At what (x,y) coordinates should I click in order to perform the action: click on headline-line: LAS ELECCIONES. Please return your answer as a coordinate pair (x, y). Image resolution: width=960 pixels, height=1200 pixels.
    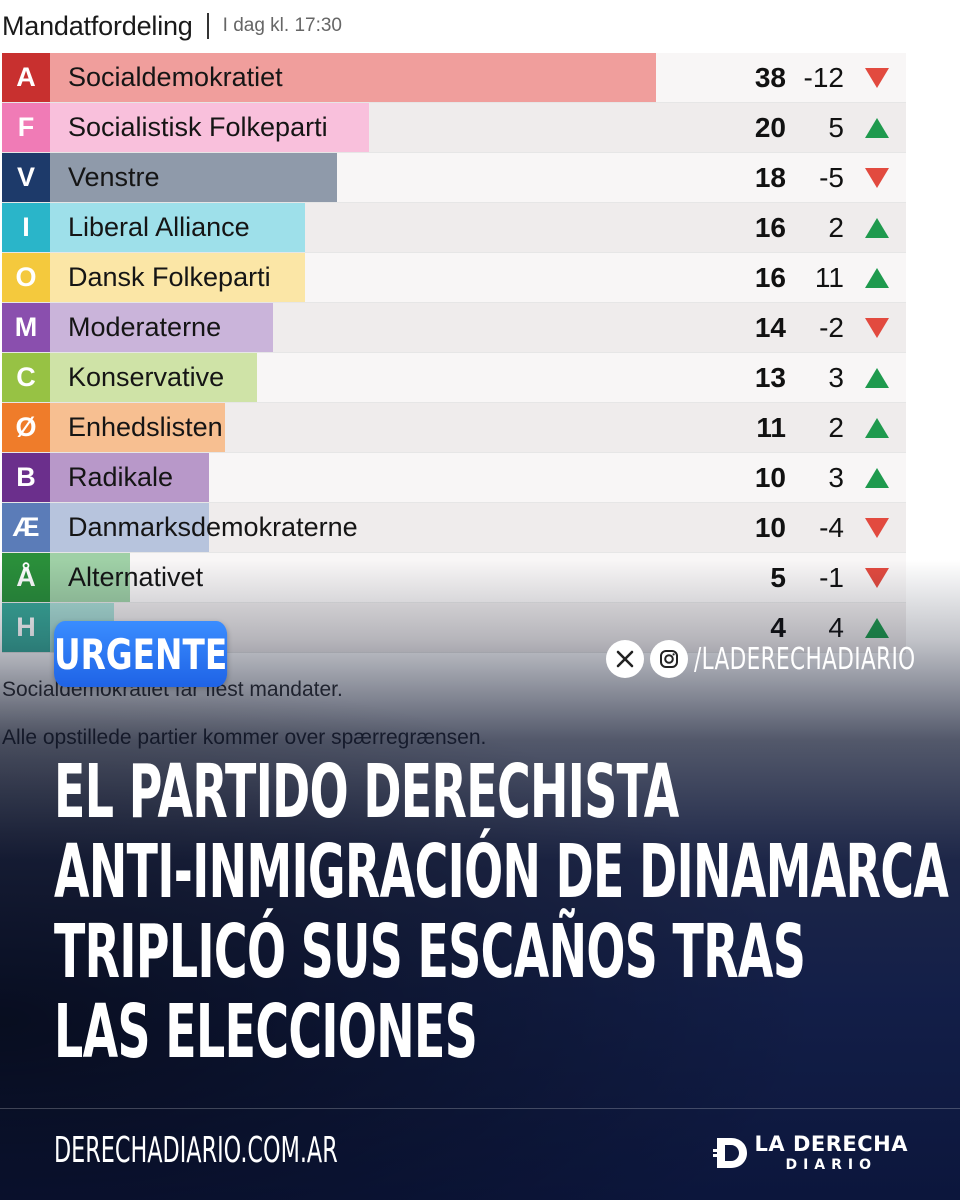
    Looking at the image, I should click on (266, 1032).